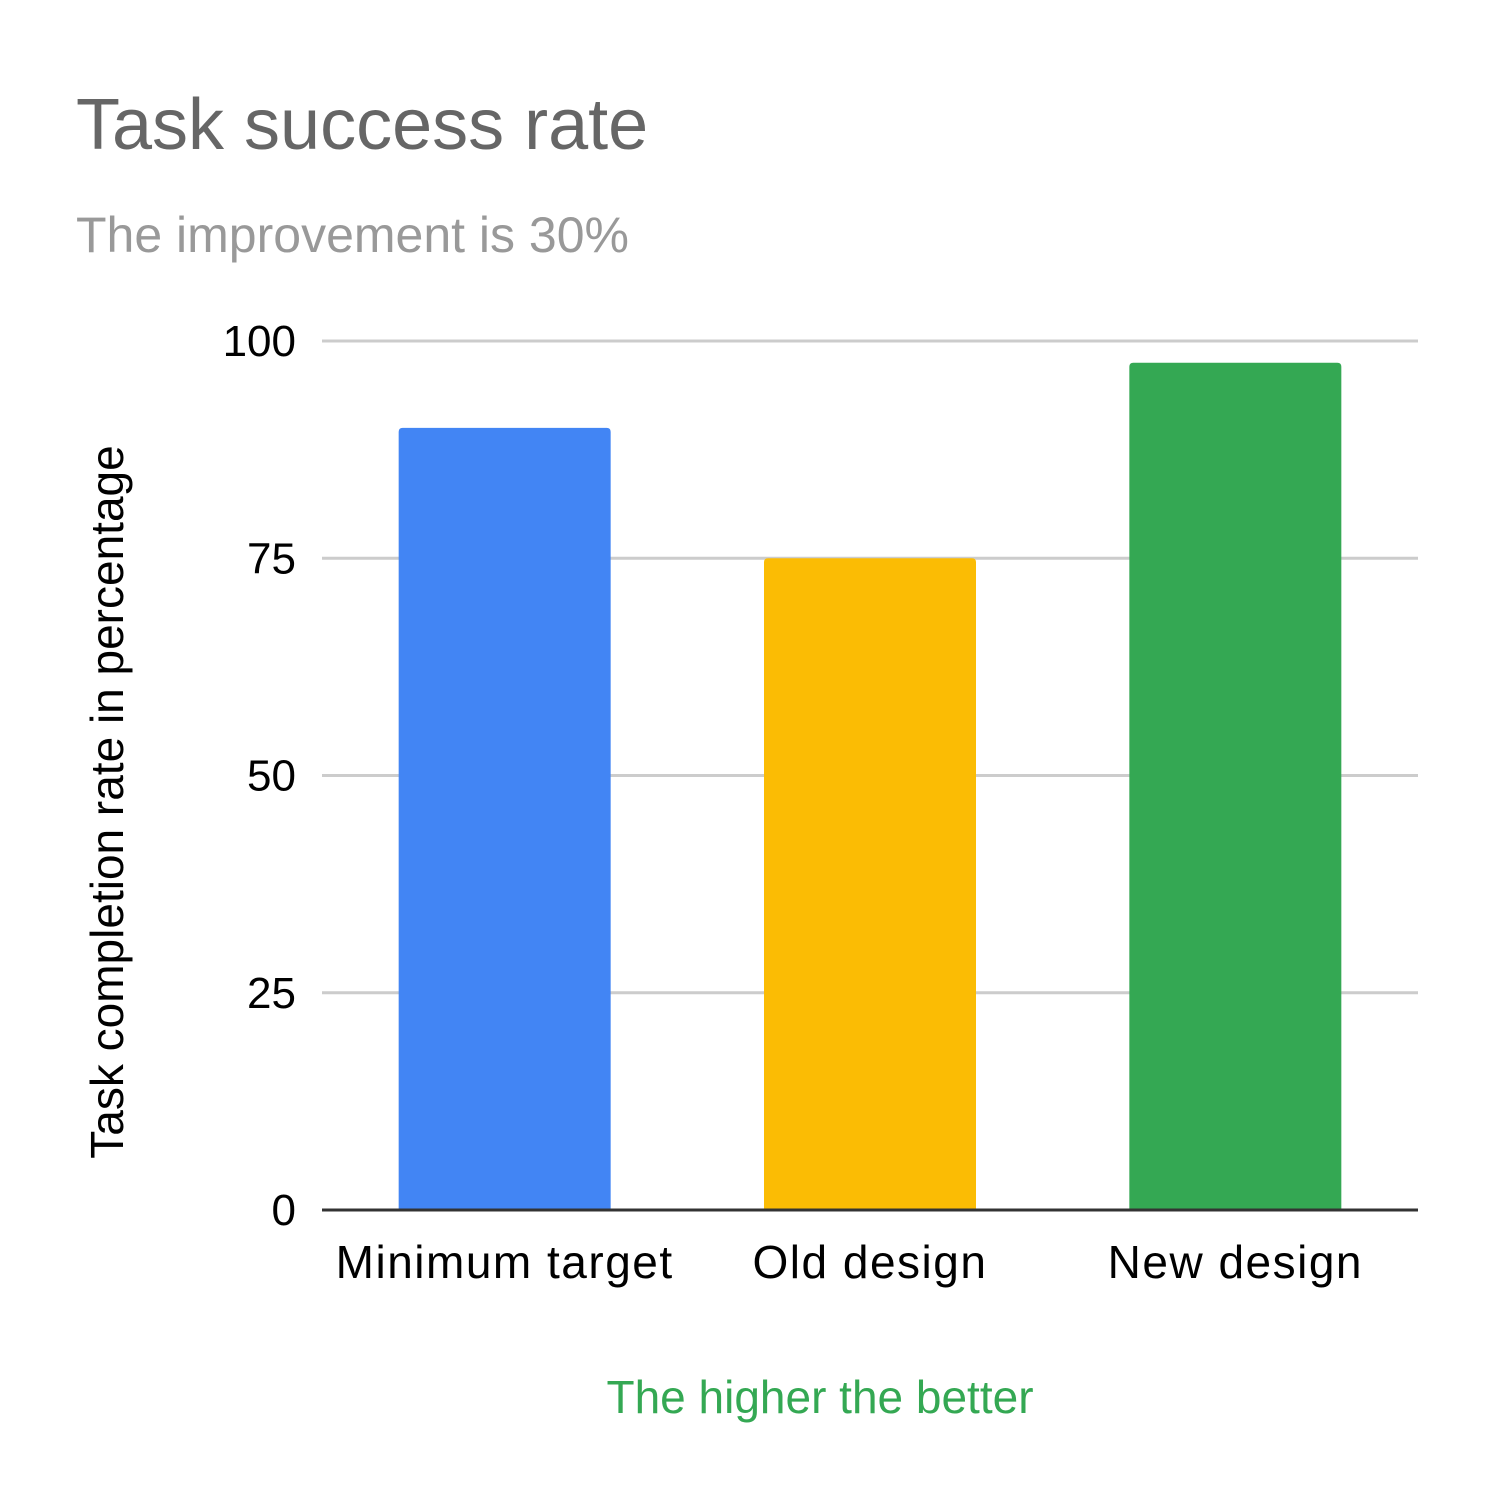 This screenshot has height=1489, width=1492. What do you see at coordinates (271, 776) in the screenshot?
I see `y-tick-label: 50` at bounding box center [271, 776].